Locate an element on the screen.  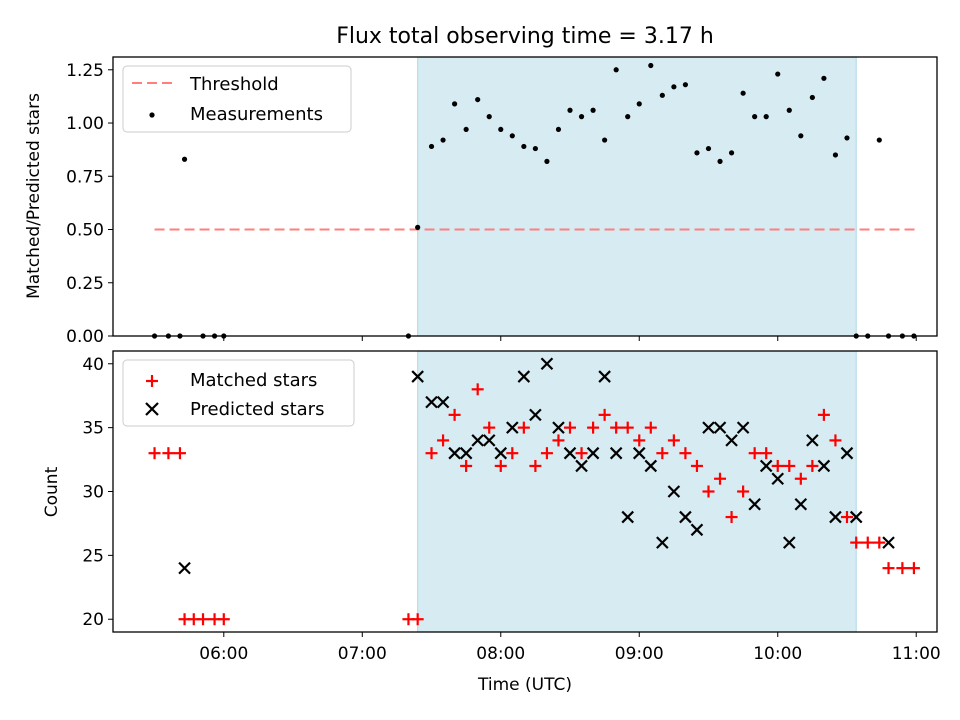
top-y-tick-label: 0.50 is located at coordinates (85, 231).